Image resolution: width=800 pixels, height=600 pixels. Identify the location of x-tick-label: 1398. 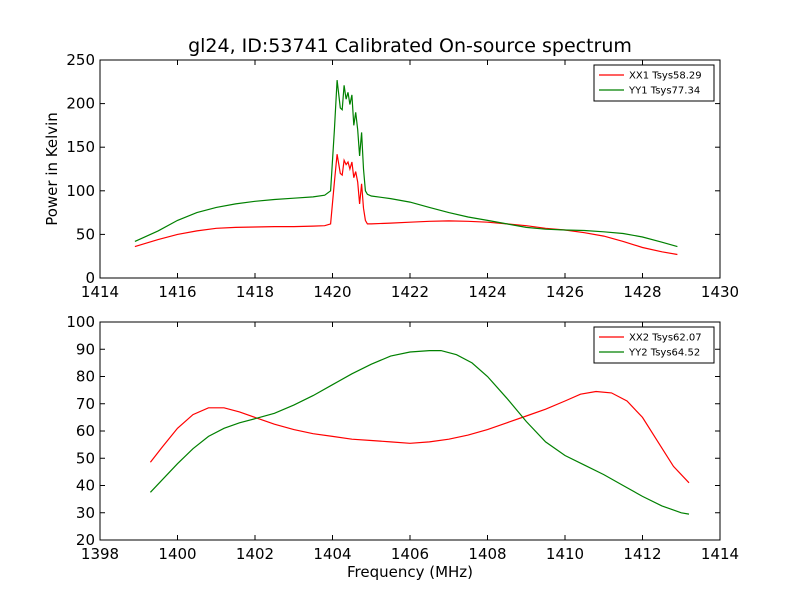
(100, 554).